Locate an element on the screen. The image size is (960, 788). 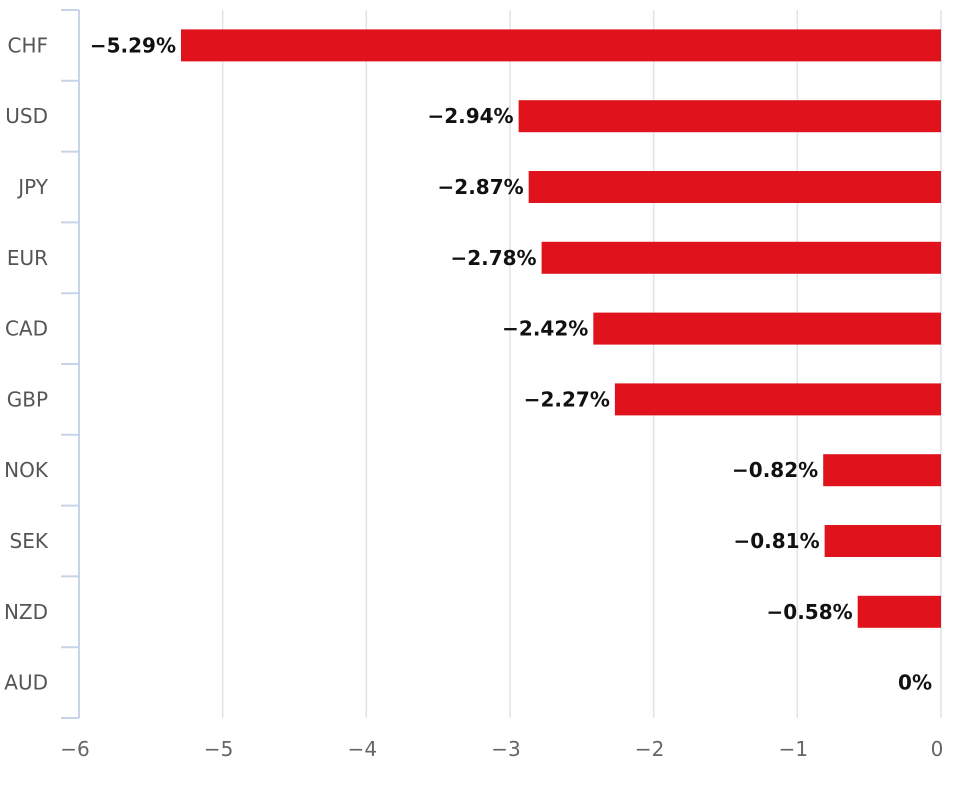
data-label-eur: −2.78% is located at coordinates (493, 258).